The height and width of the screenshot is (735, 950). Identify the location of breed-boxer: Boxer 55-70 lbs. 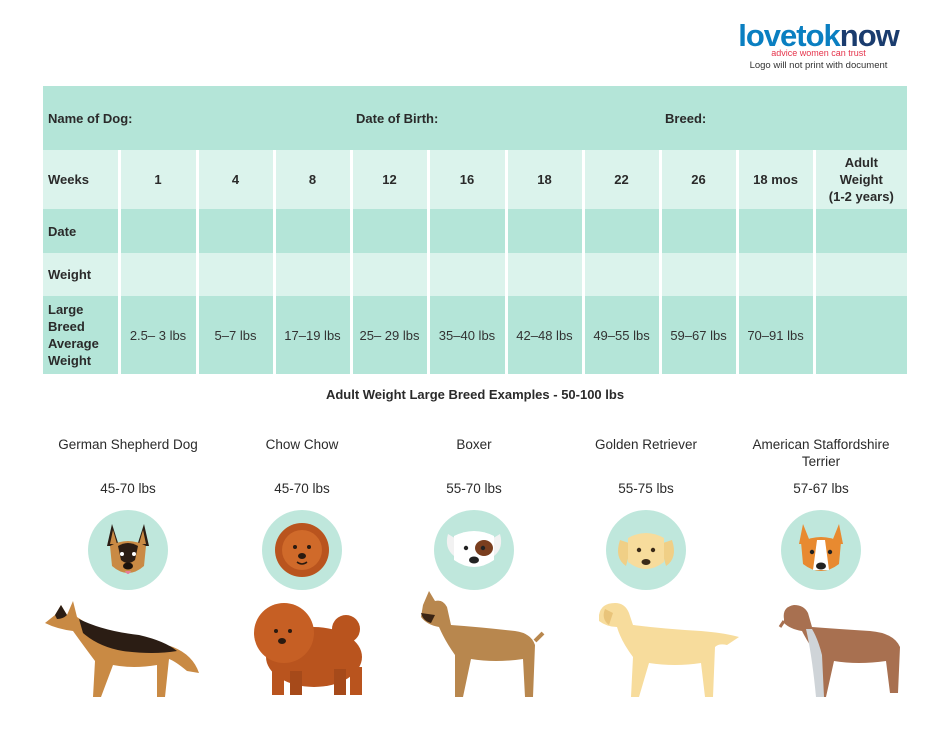
(474, 513).